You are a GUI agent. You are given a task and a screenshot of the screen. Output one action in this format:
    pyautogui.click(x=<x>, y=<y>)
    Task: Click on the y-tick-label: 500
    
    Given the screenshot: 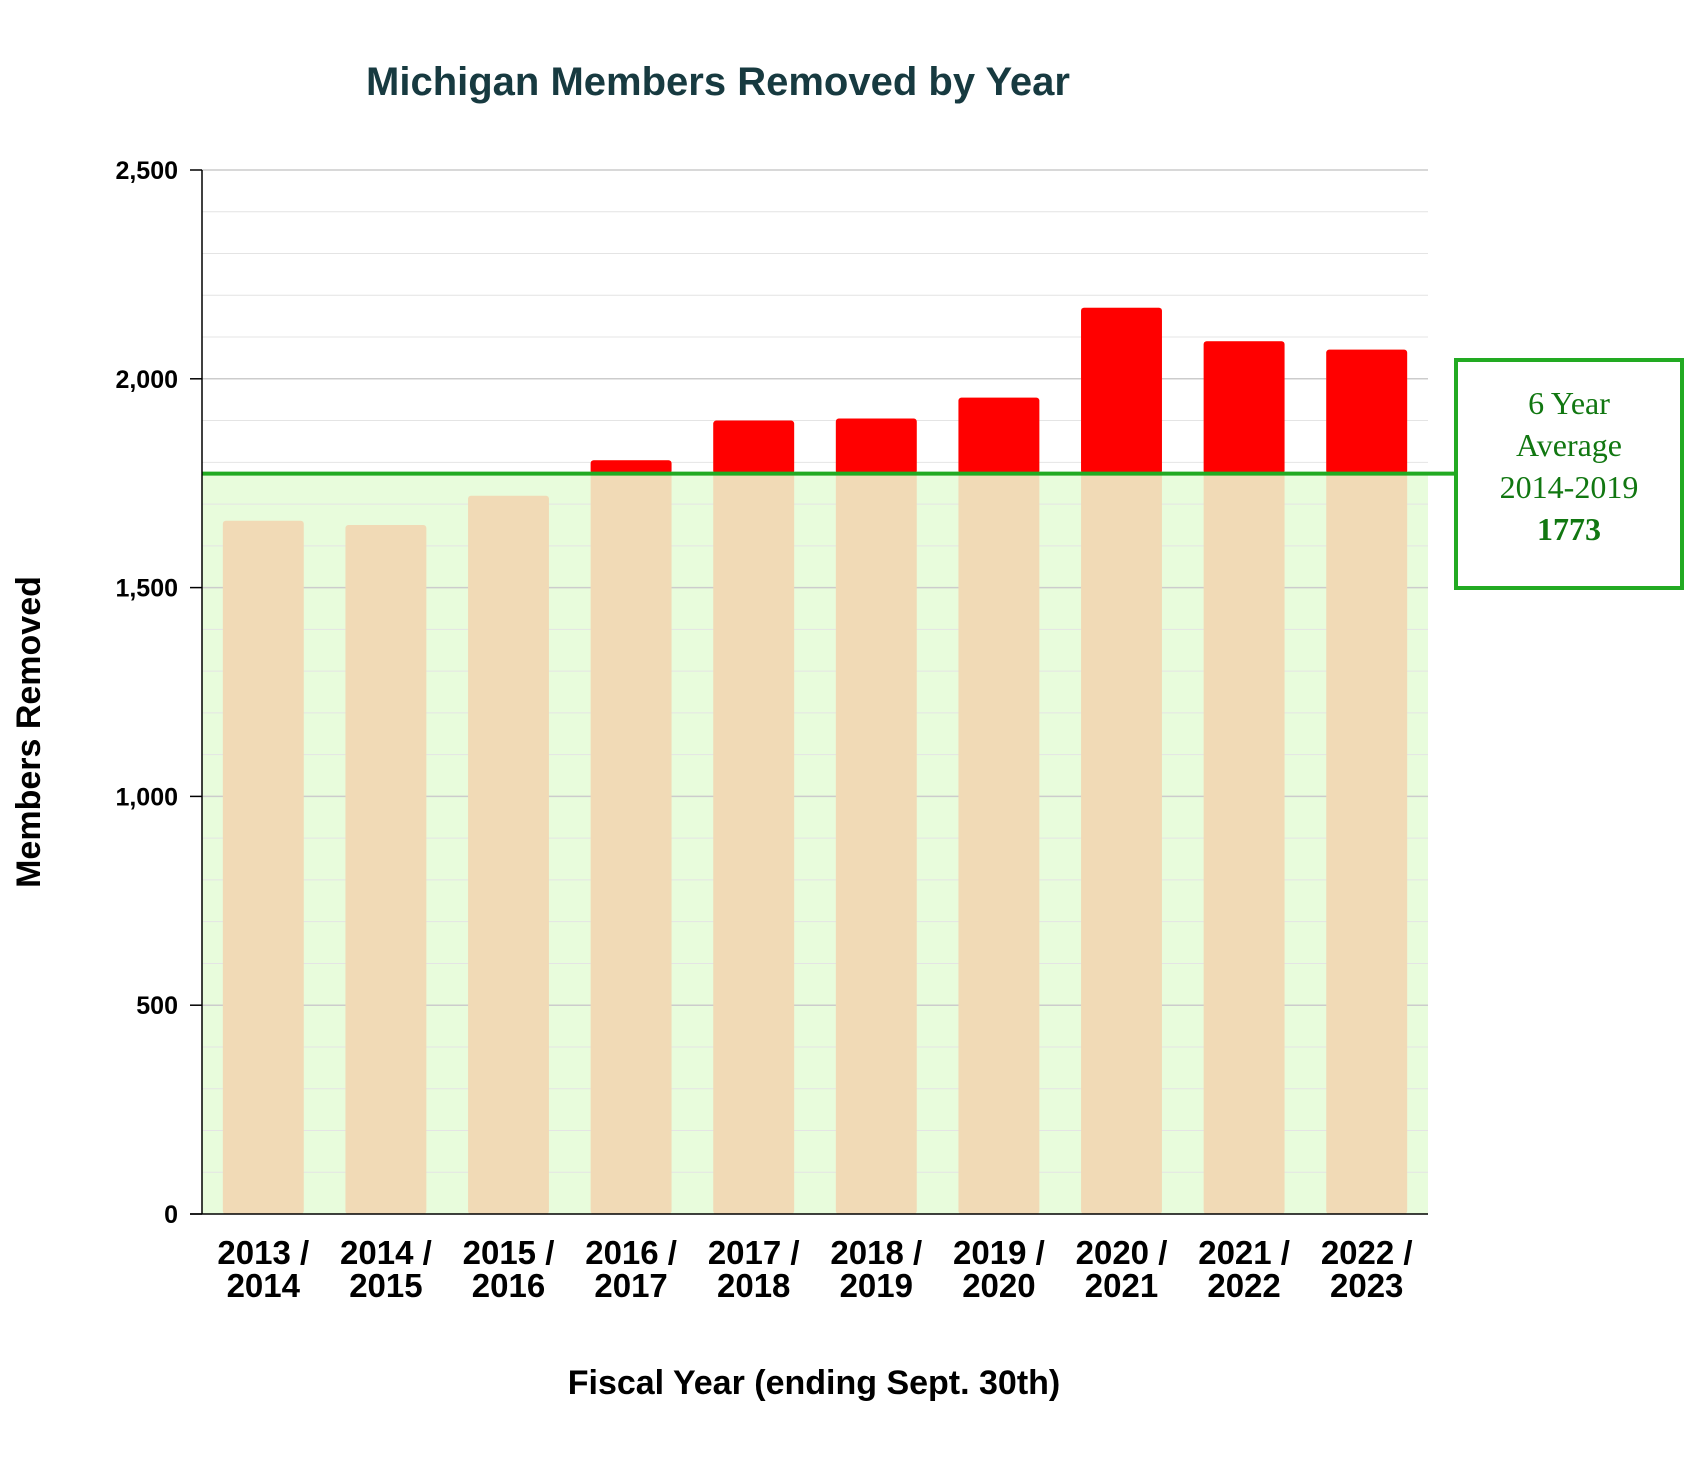 What is the action you would take?
    pyautogui.click(x=157, y=1006)
    